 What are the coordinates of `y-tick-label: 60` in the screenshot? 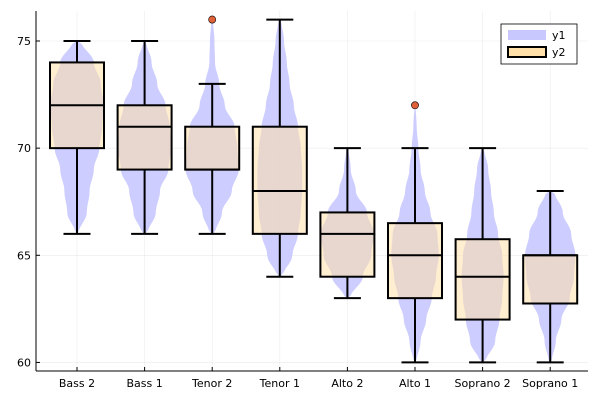 It's located at (24, 362).